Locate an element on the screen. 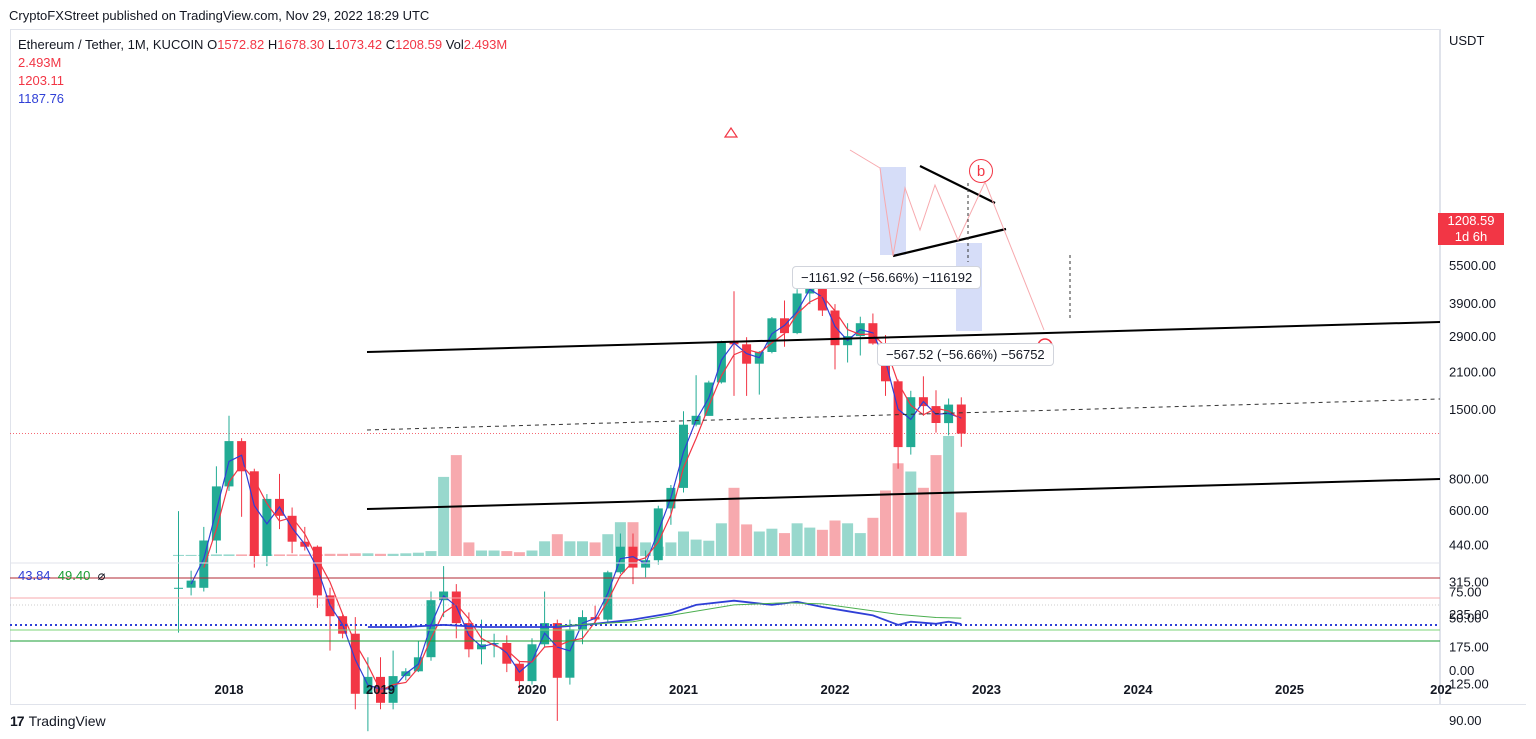 The width and height of the screenshot is (1536, 739). ma-value-blue: 1187.76 is located at coordinates (41, 98).